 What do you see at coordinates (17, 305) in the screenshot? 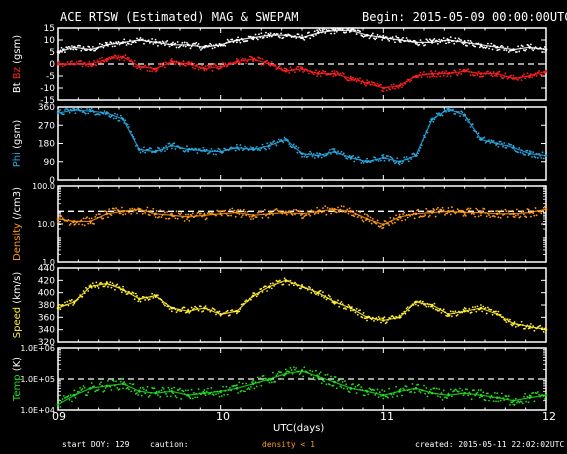
I see `panel-ylabel: Speed (km/s)` at bounding box center [17, 305].